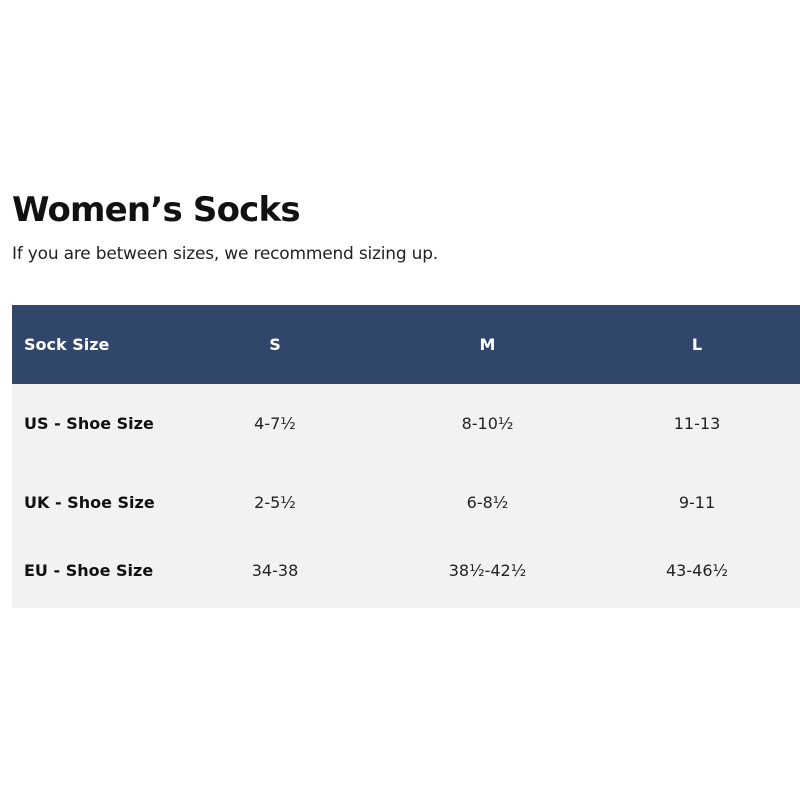 The image size is (800, 800). I want to click on cell-eu-m: 38½-42½, so click(487, 570).